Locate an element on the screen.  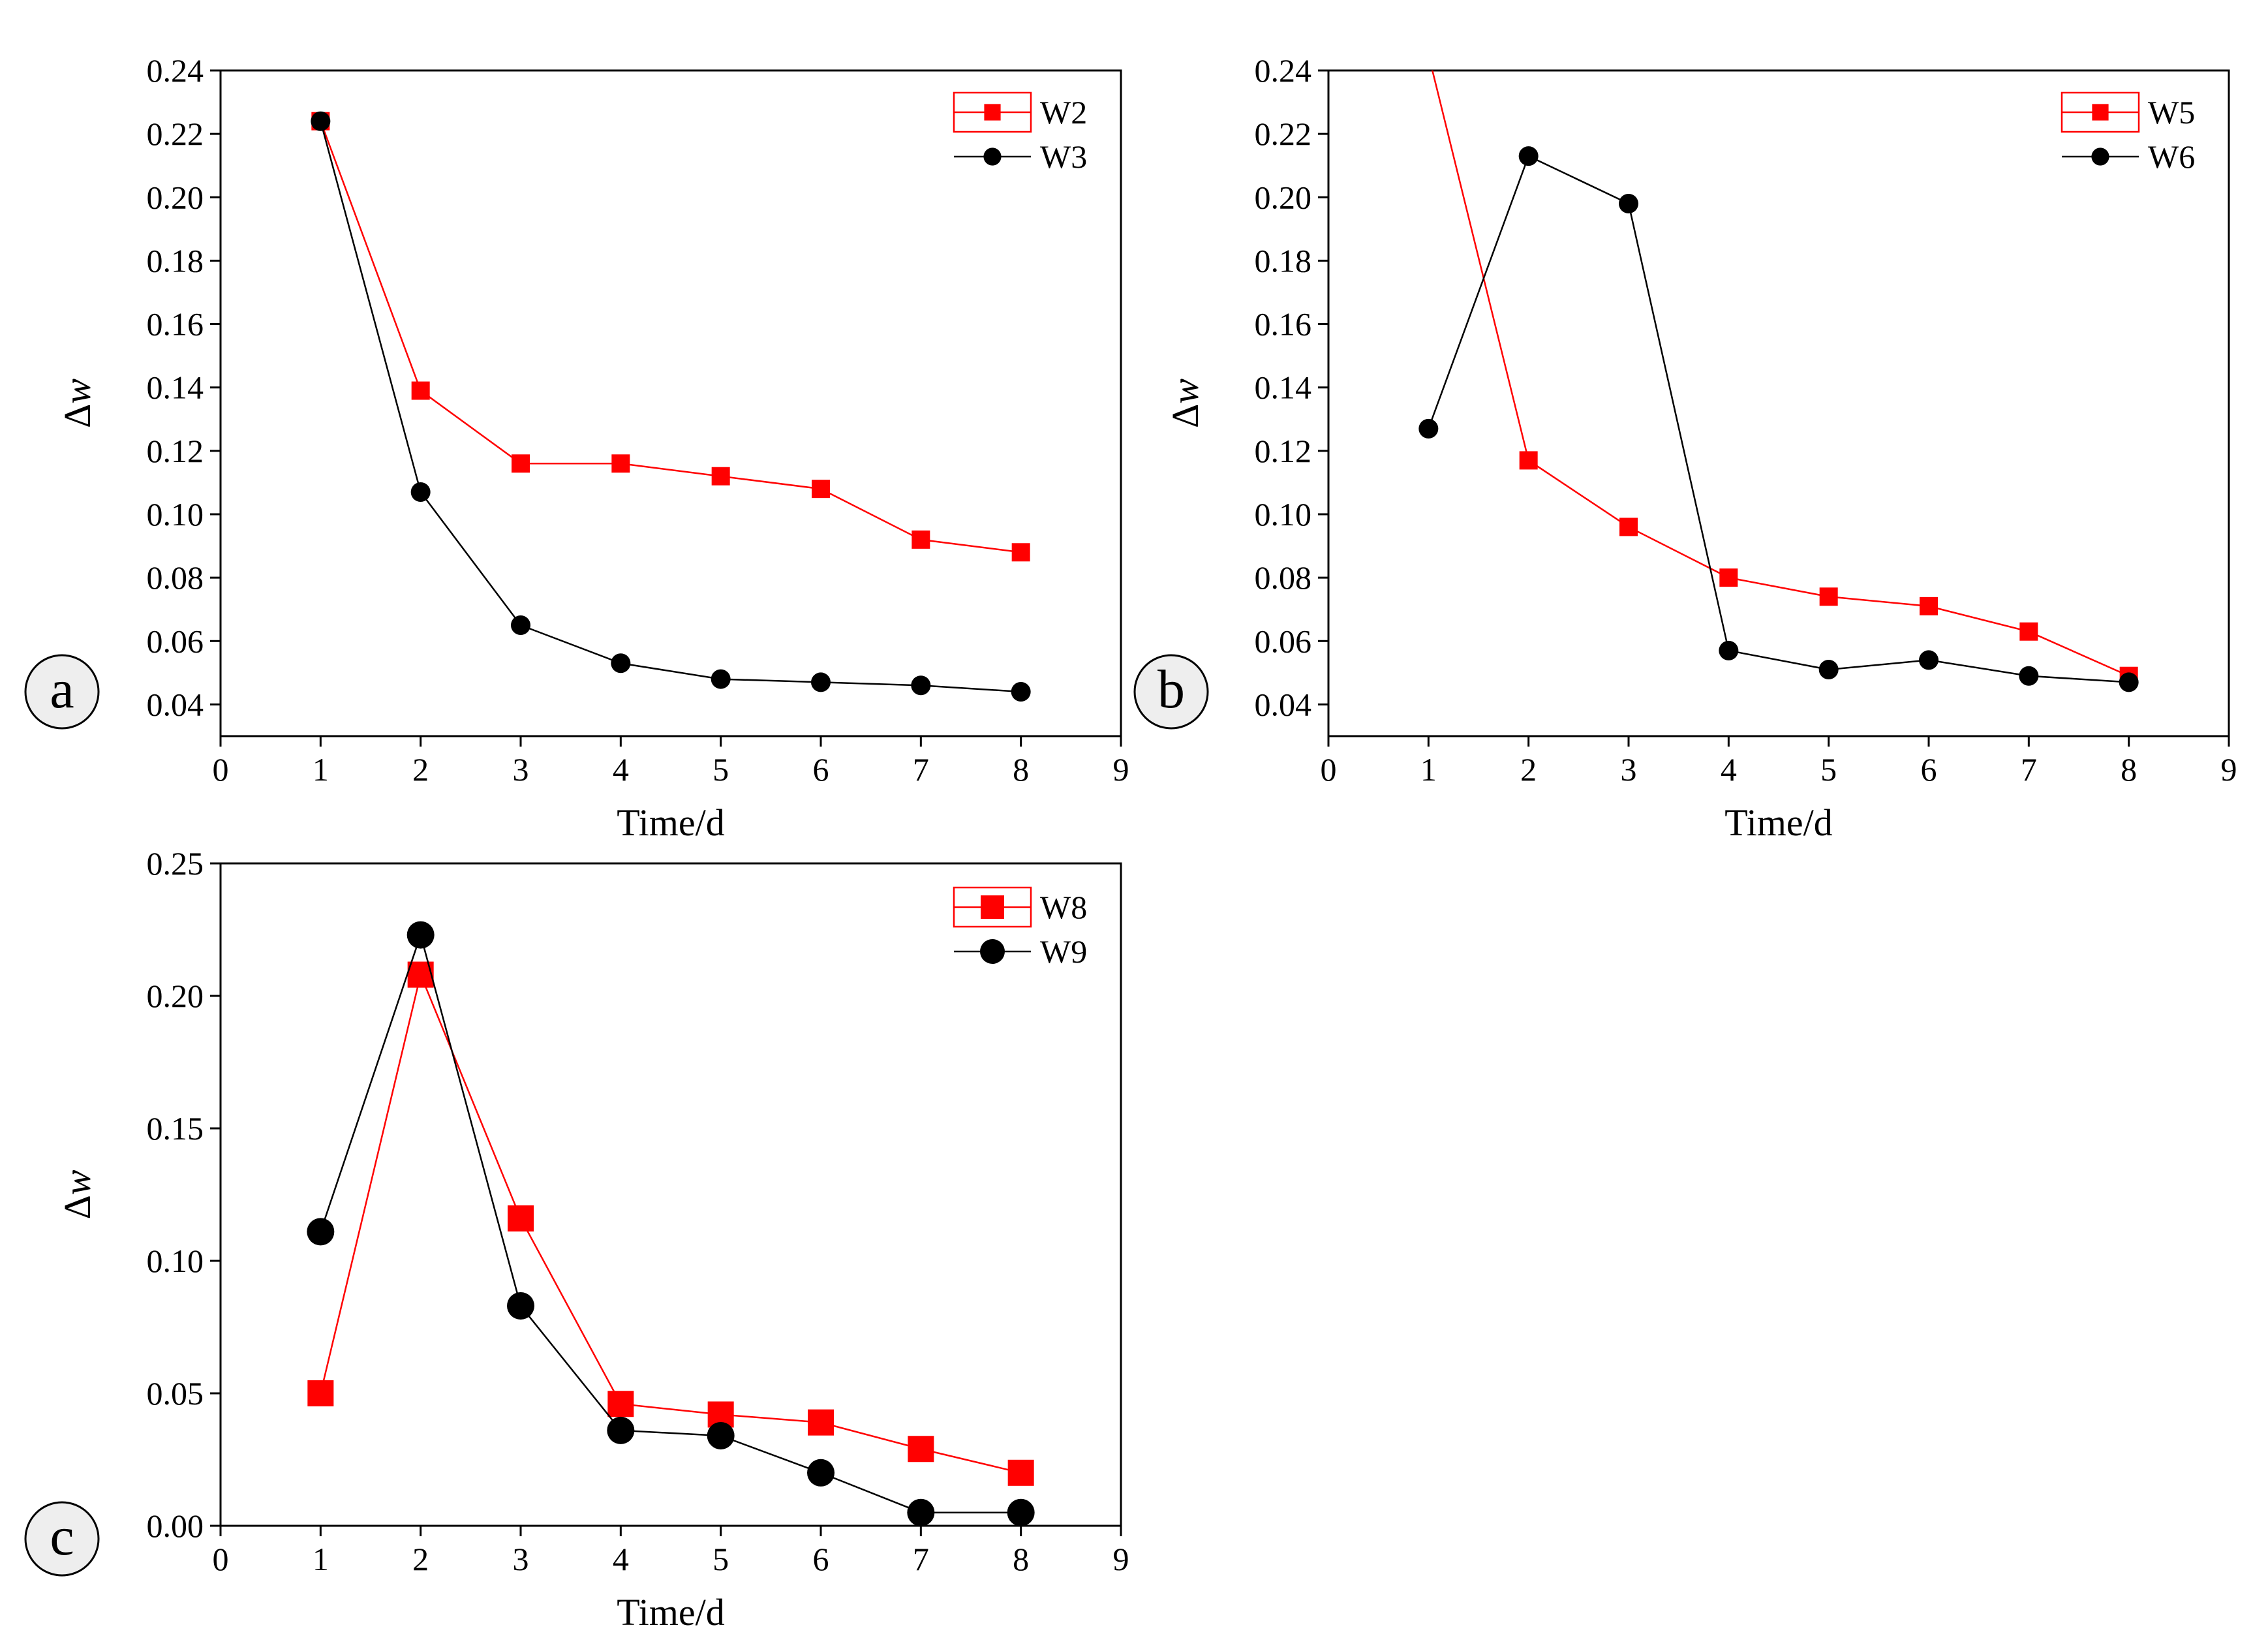
legend-label-W6: W6 is located at coordinates (2171, 156).